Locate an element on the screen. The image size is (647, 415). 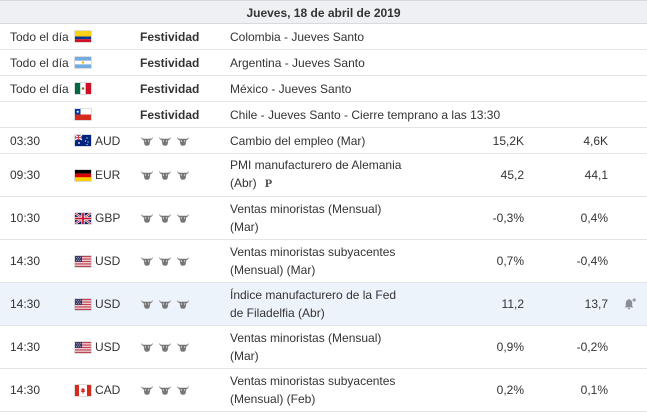
currency-code: GBP is located at coordinates (108, 218).